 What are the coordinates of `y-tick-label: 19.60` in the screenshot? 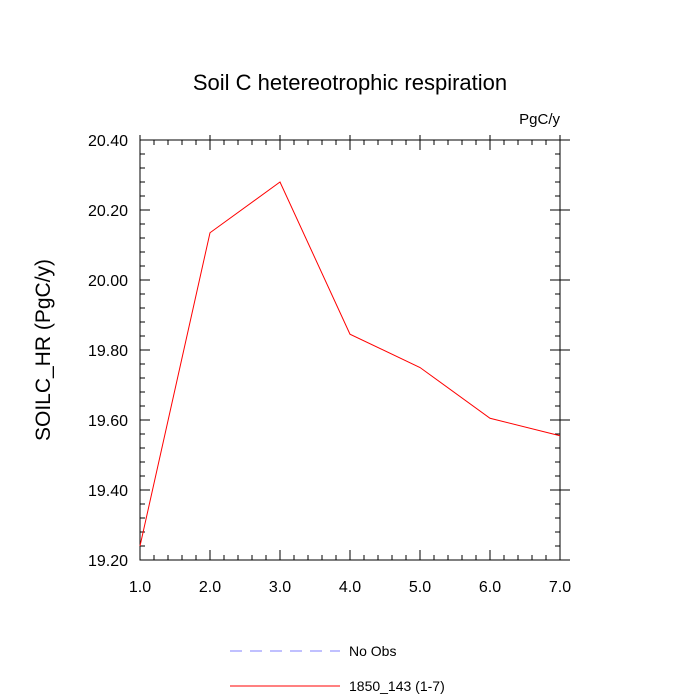 It's located at (108, 421).